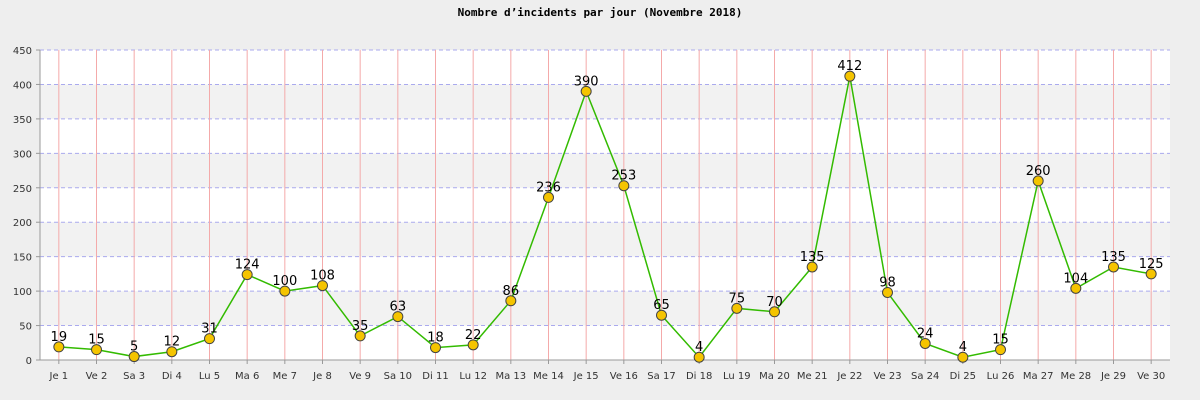  I want to click on y-tick-label: 450, so click(22, 51).